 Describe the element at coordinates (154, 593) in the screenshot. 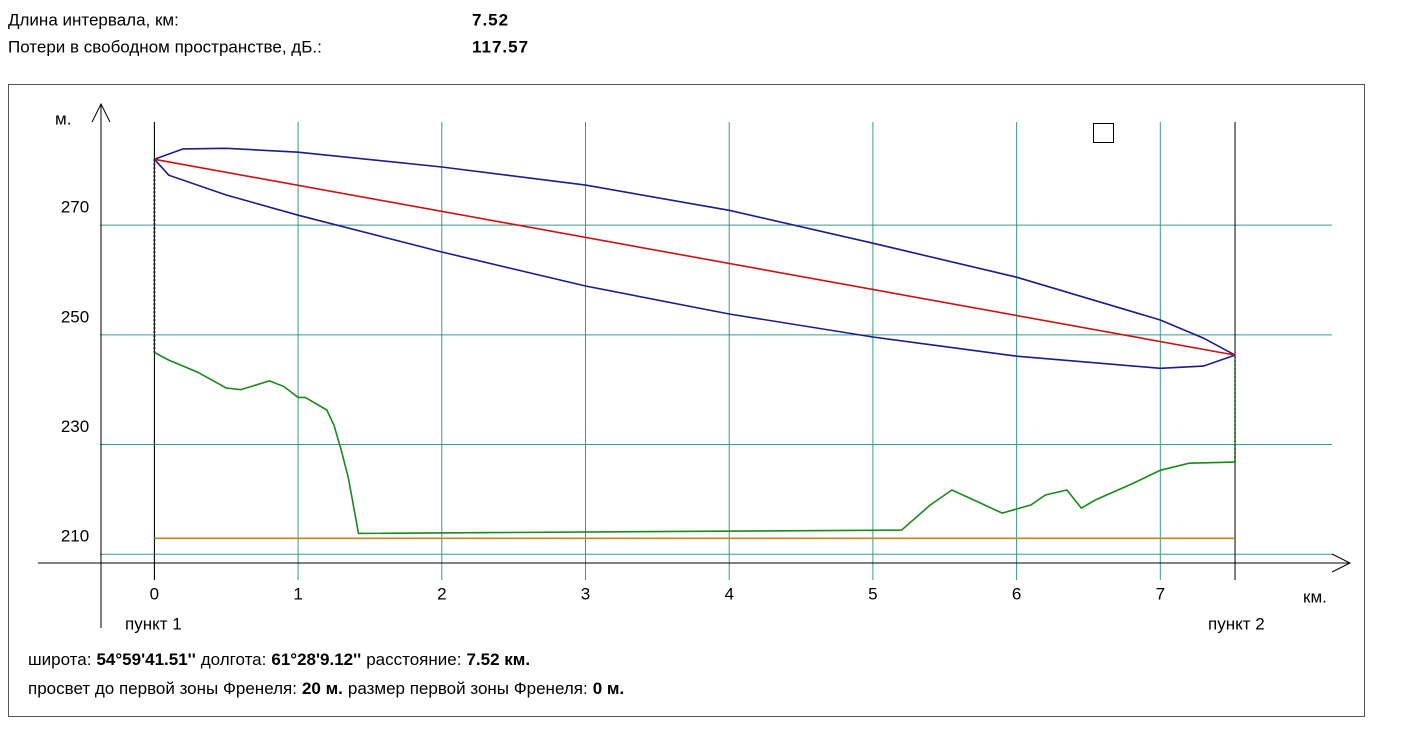

I see `x-tick-label: 0` at that location.